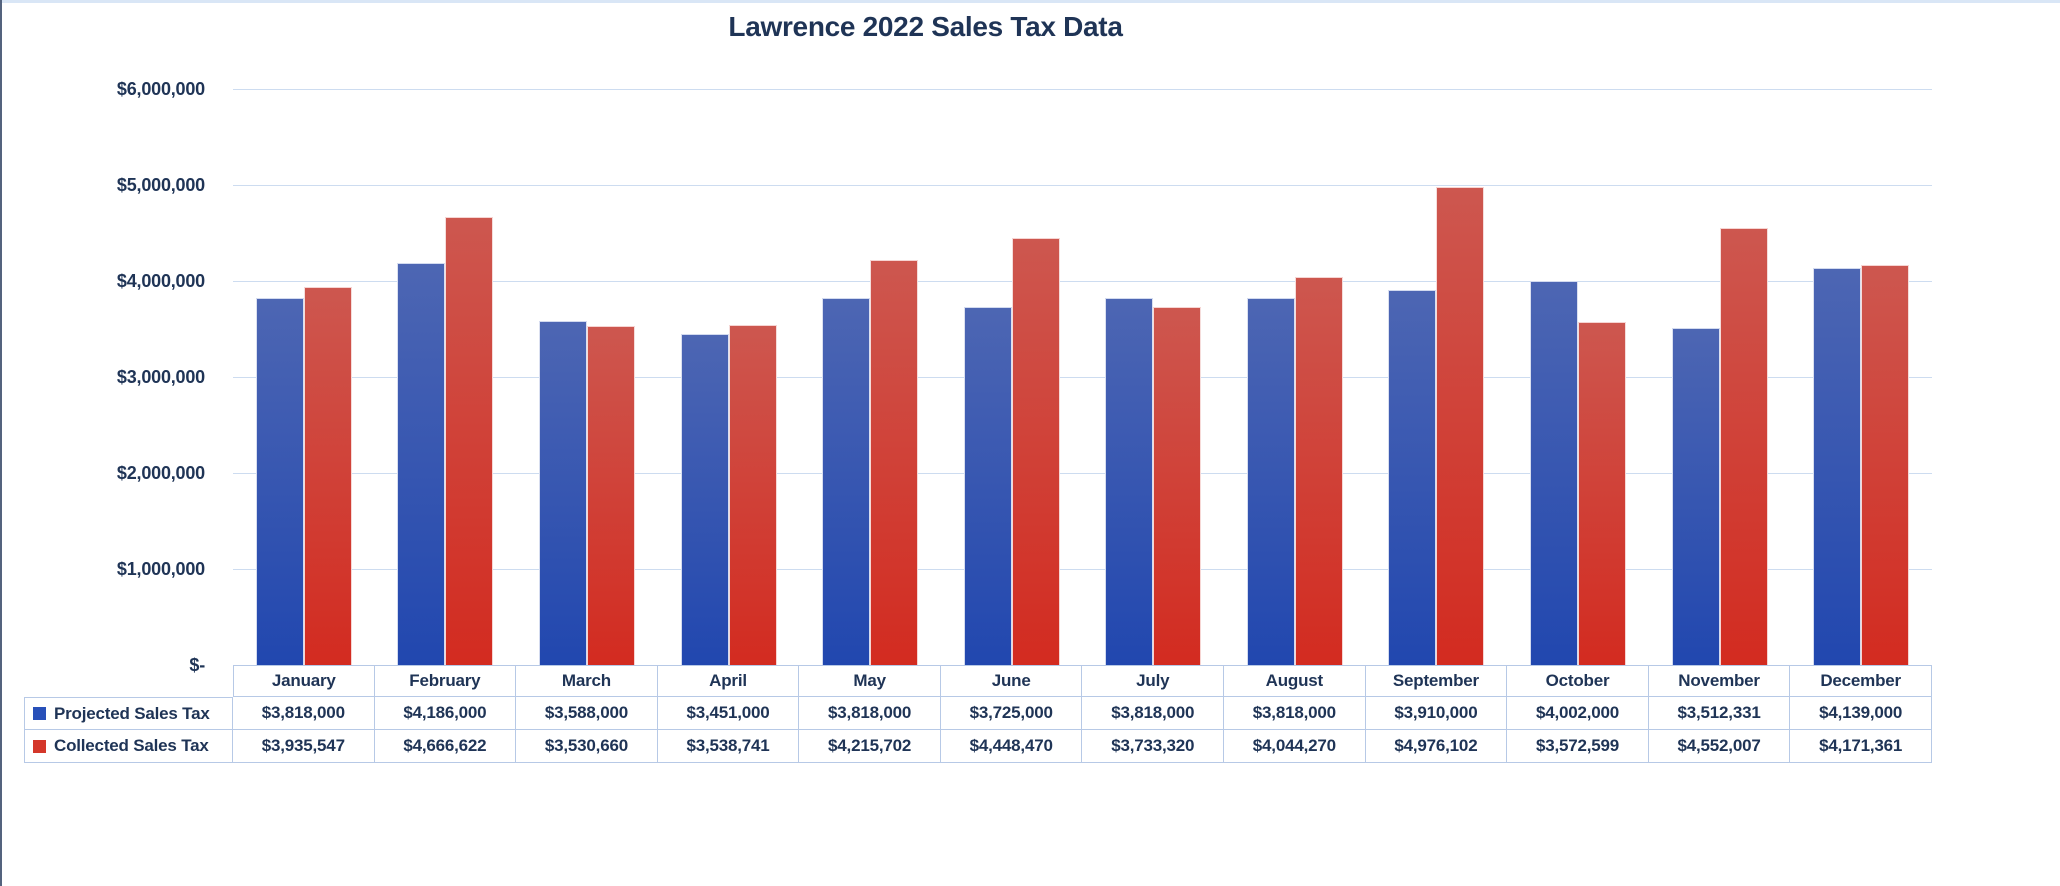 The width and height of the screenshot is (2060, 886). What do you see at coordinates (1885, 465) in the screenshot?
I see `bar-collected-december` at bounding box center [1885, 465].